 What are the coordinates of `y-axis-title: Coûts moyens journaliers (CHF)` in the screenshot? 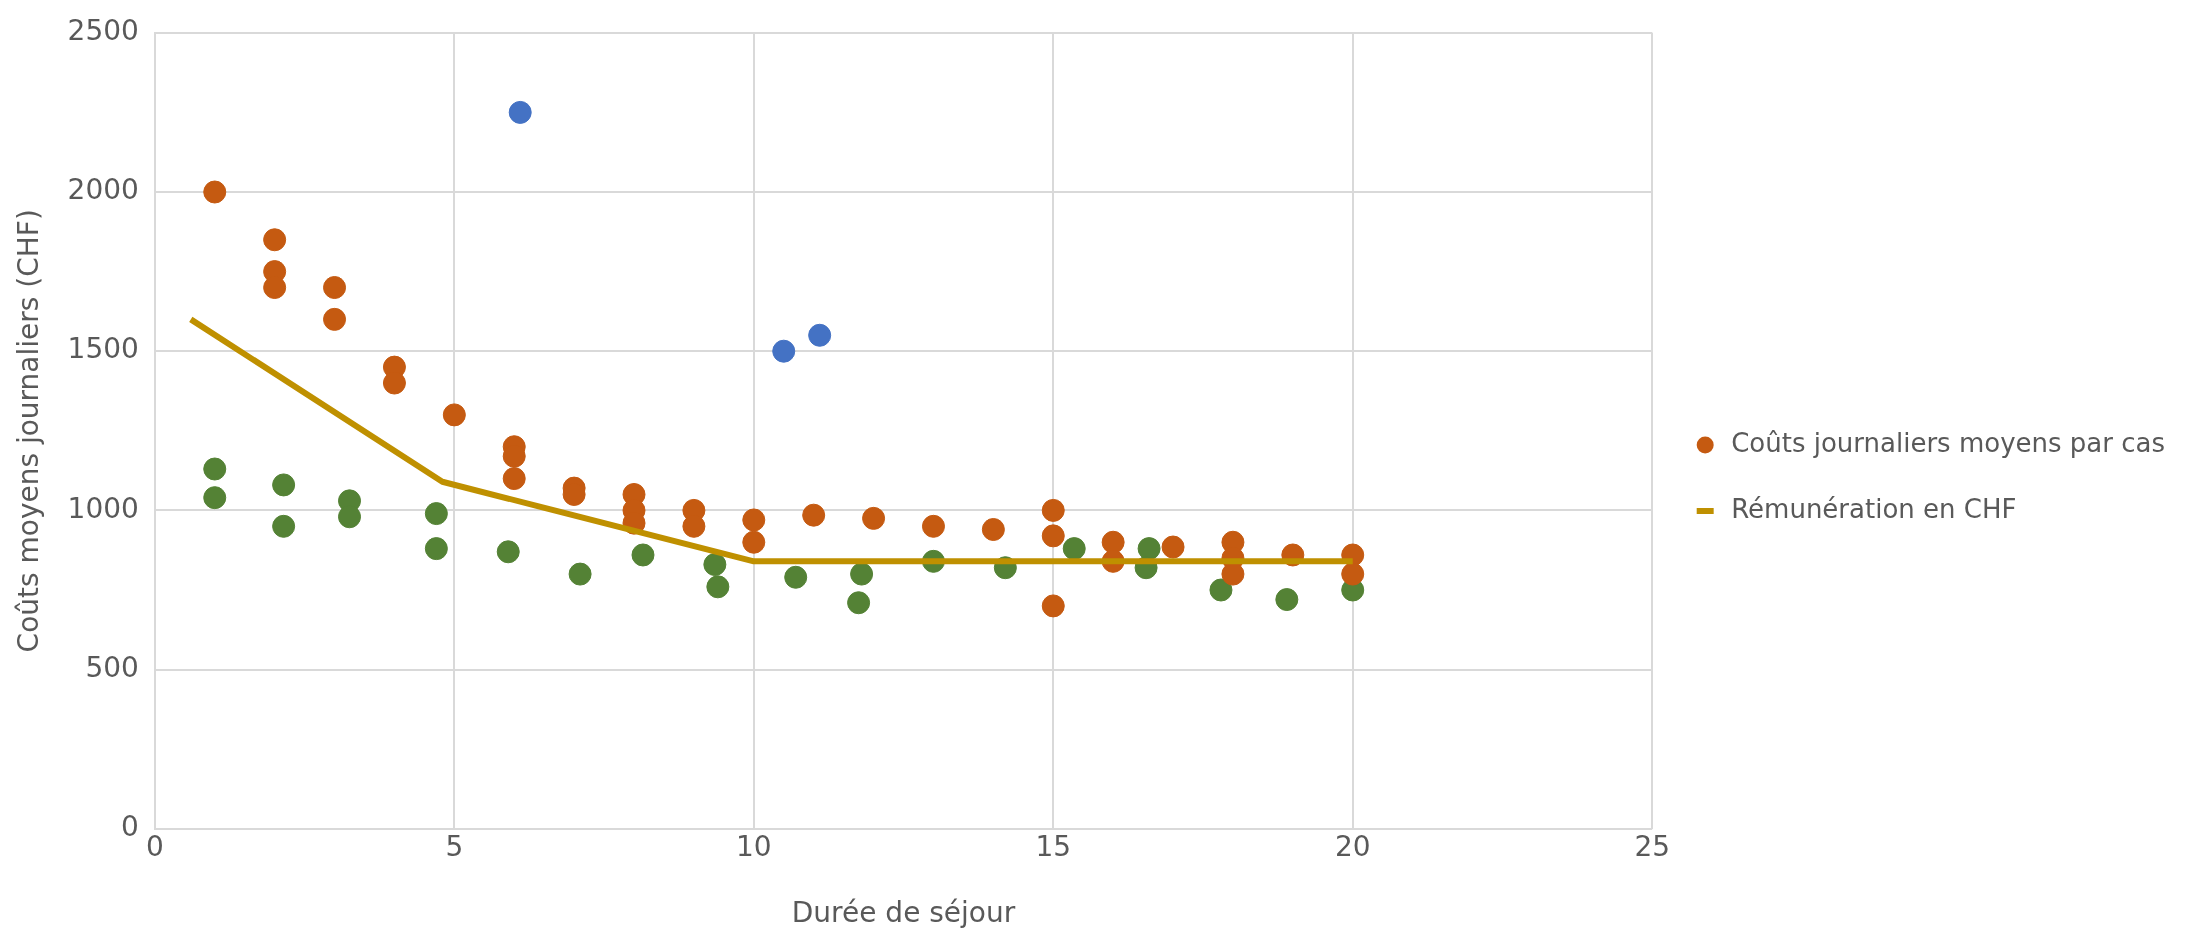 It's located at (29, 431).